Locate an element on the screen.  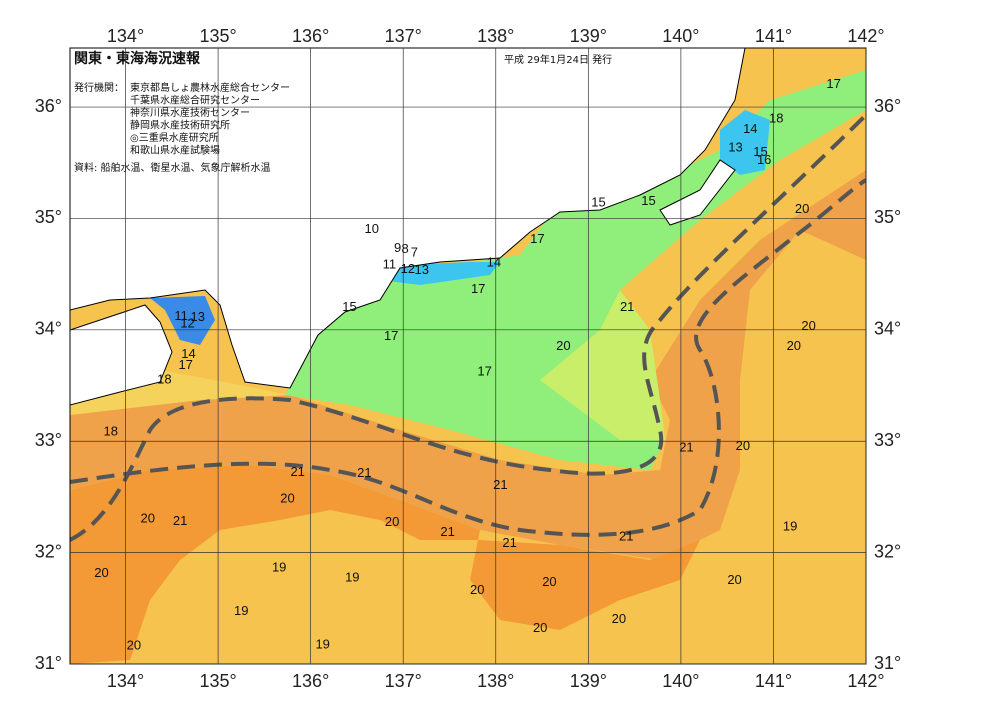
isotherm-label: 16 is located at coordinates (764, 159).